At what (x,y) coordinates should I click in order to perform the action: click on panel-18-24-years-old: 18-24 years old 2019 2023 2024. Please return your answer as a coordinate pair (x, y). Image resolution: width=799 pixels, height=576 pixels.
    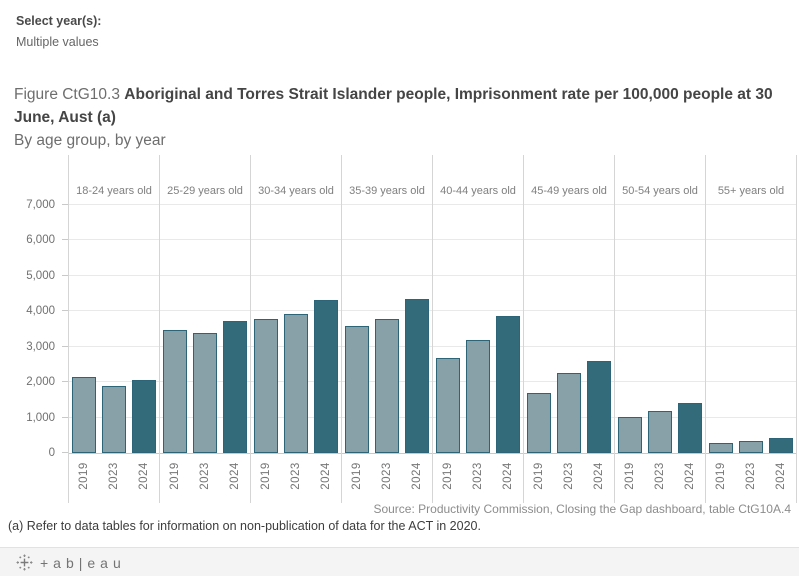
    Looking at the image, I should click on (113, 329).